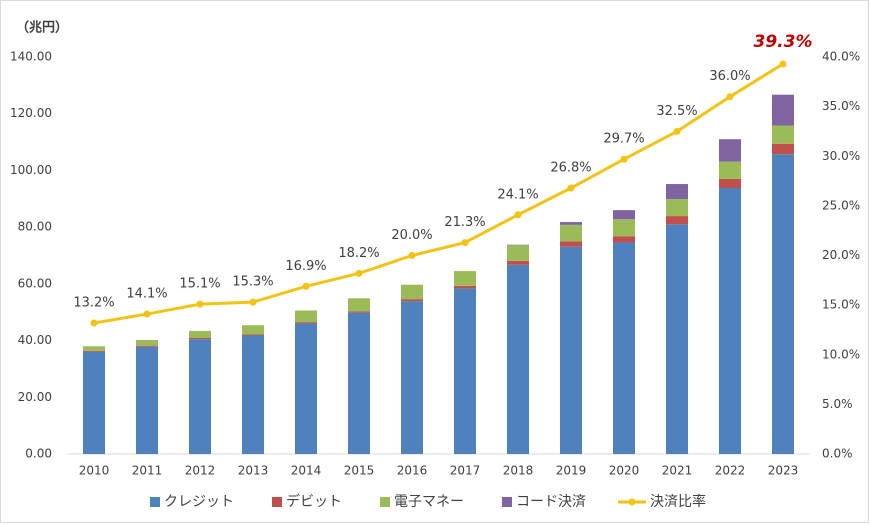 The width and height of the screenshot is (870, 525). Describe the element at coordinates (306, 471) in the screenshot. I see `x-tick-label: 2014` at that location.